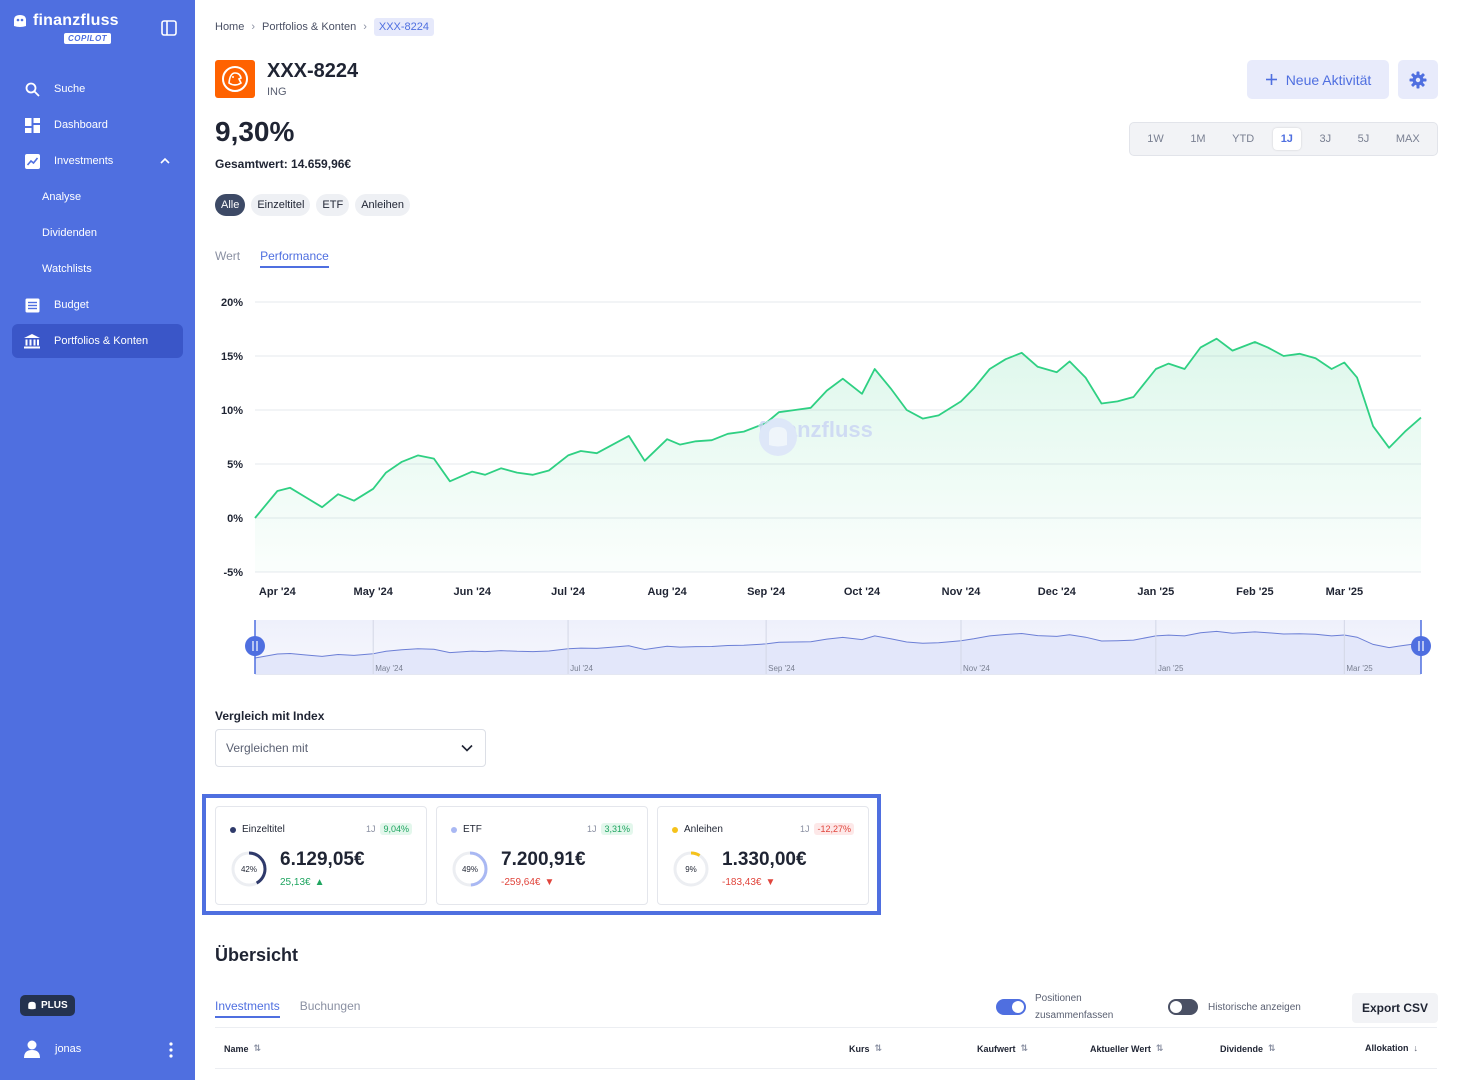  I want to click on user-name: jonas, so click(68, 1049).